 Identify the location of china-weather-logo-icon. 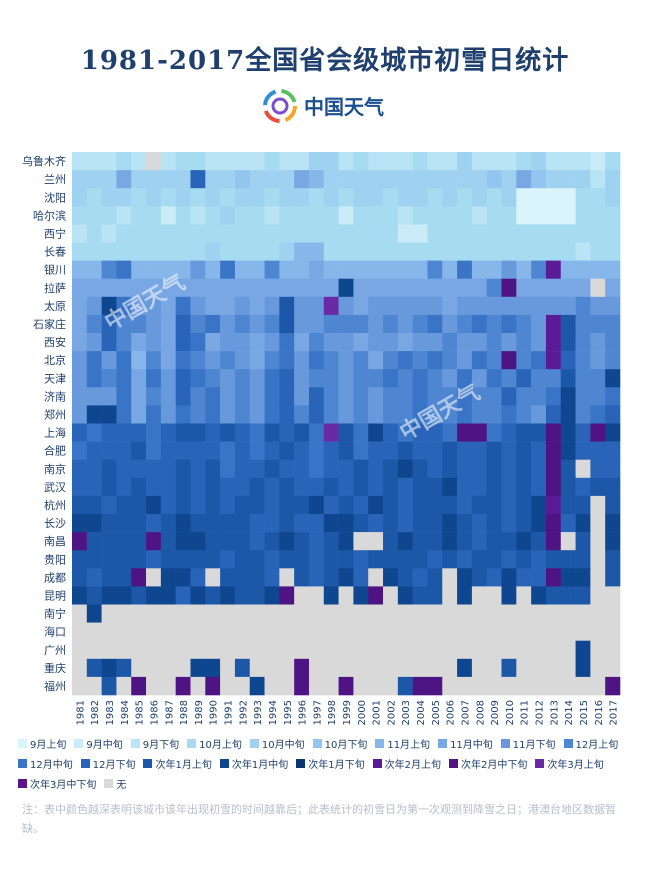
(280, 106).